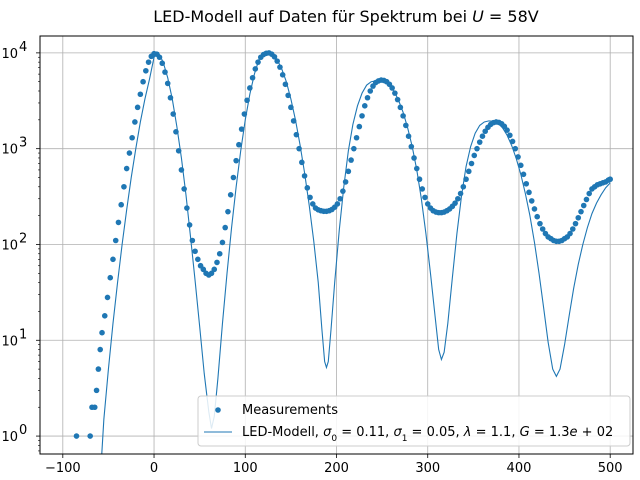 The image size is (640, 480). What do you see at coordinates (23, 334) in the screenshot?
I see `y-tick-exponent: 1` at bounding box center [23, 334].